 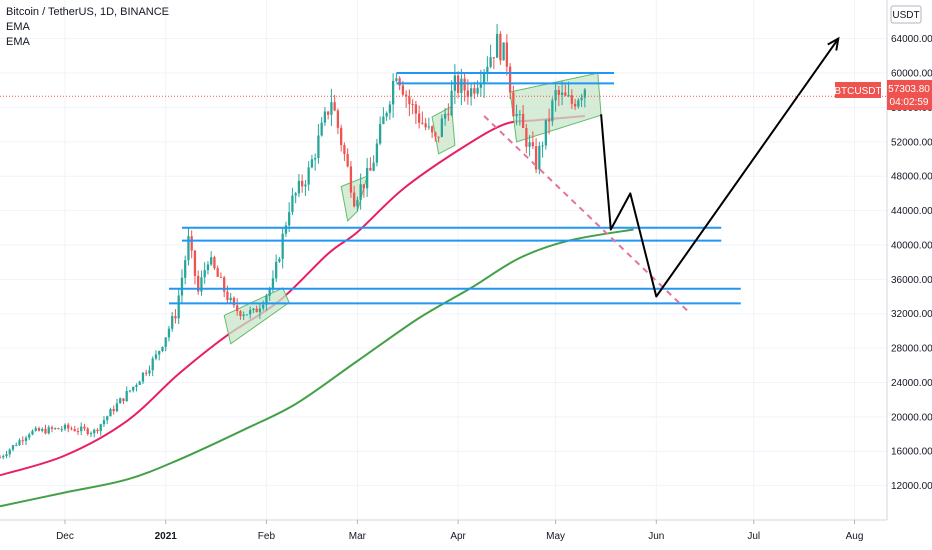 What do you see at coordinates (911, 452) in the screenshot?
I see `price-tick-label: 16000.00` at bounding box center [911, 452].